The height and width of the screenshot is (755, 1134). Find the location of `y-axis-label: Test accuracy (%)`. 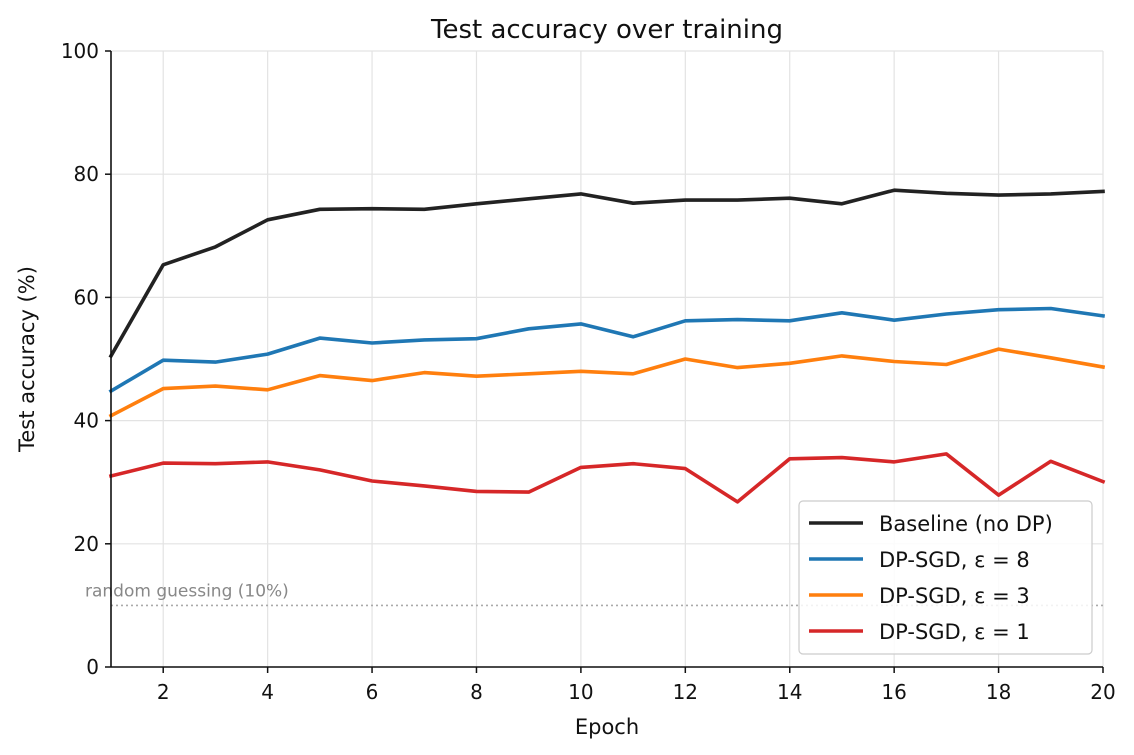

y-axis-label: Test accuracy (%) is located at coordinates (27, 359).